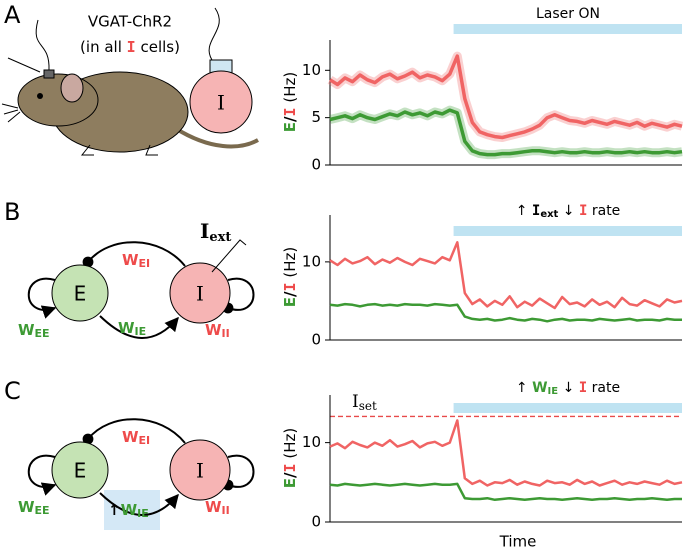 The width and height of the screenshot is (686, 553). I want to click on reference-label: Iset, so click(364, 402).